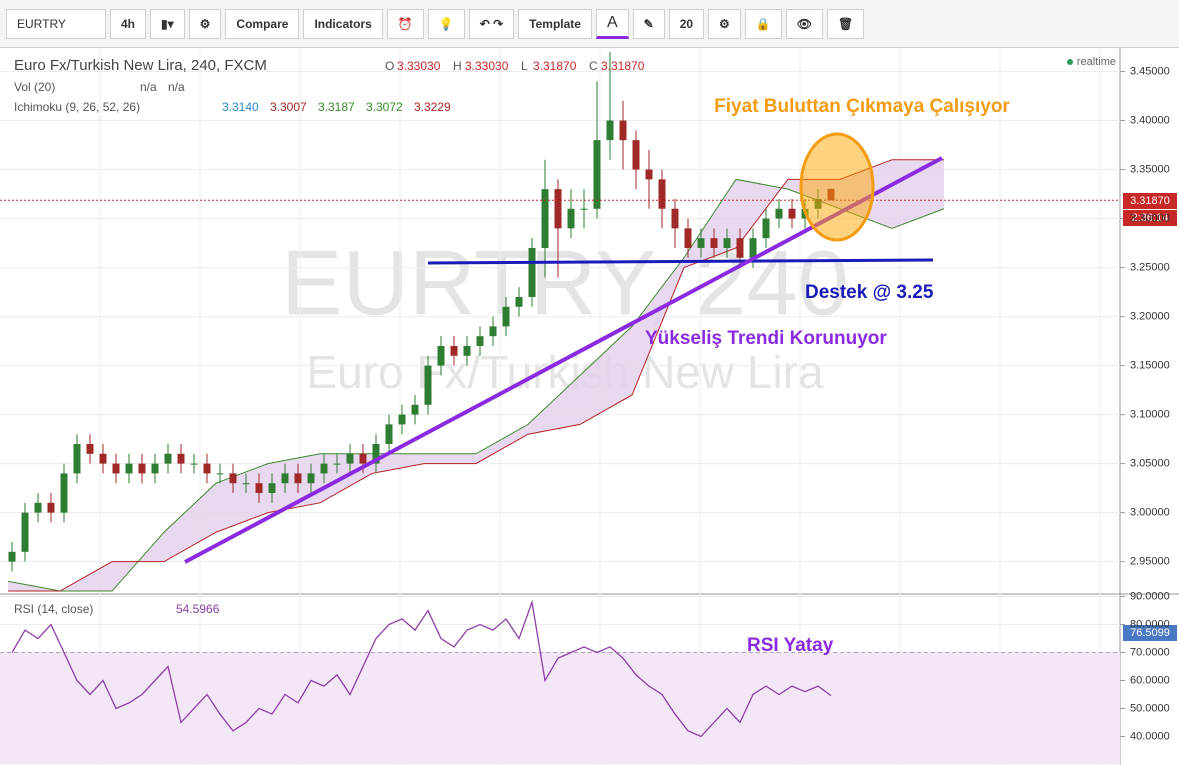 The width and height of the screenshot is (1179, 765). What do you see at coordinates (846, 23) in the screenshot?
I see `delete-button: 🗑` at bounding box center [846, 23].